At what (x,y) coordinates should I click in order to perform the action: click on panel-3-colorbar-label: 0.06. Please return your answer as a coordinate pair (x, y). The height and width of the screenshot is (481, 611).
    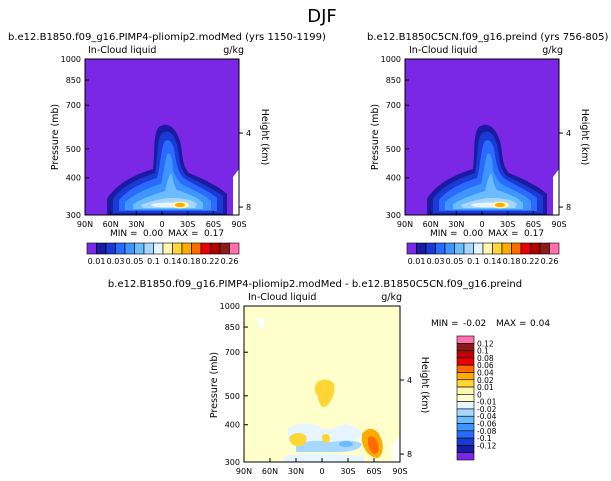
    Looking at the image, I should click on (485, 365).